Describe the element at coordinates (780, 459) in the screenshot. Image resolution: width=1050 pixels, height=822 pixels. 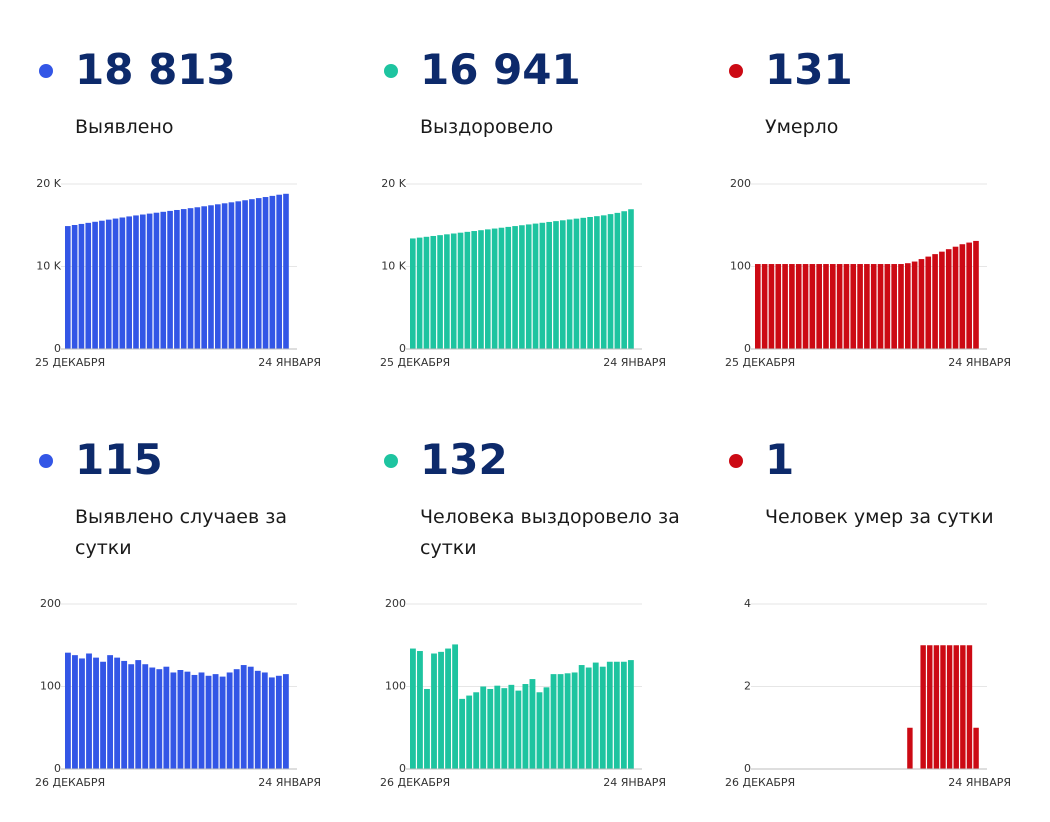
I see `stat-value: 1` at that location.